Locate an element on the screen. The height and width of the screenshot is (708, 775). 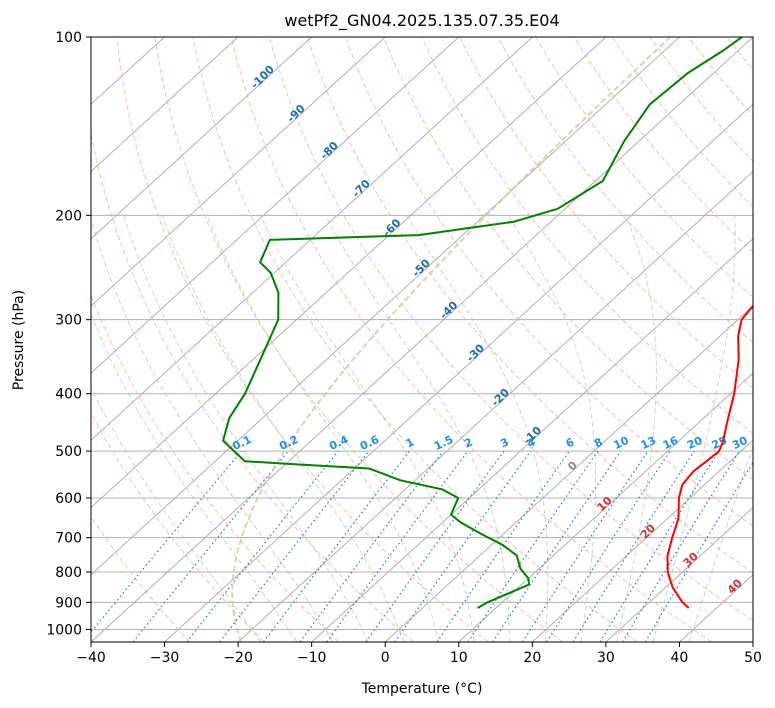
mixing-ratio-label: 10 is located at coordinates (621, 443).